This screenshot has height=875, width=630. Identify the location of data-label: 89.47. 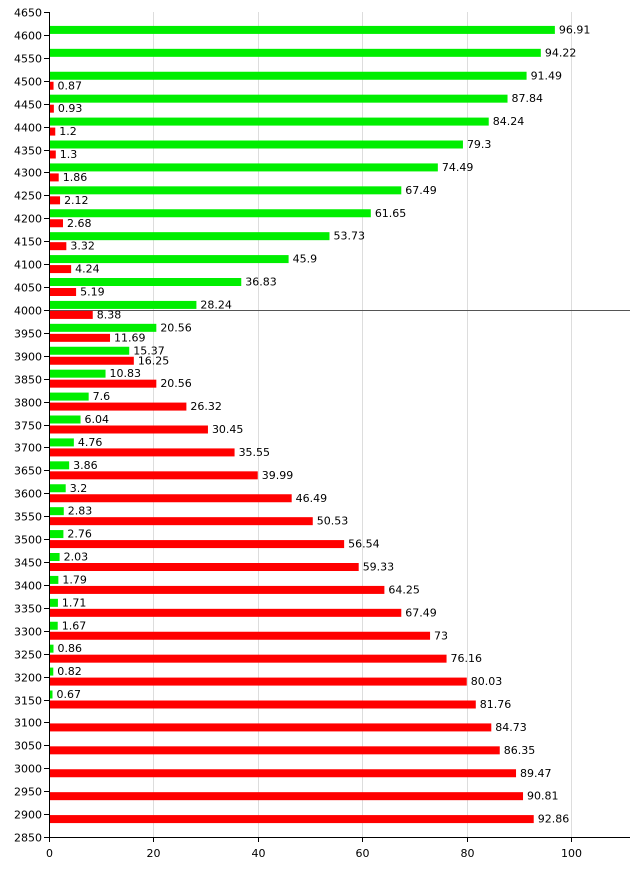
(536, 773).